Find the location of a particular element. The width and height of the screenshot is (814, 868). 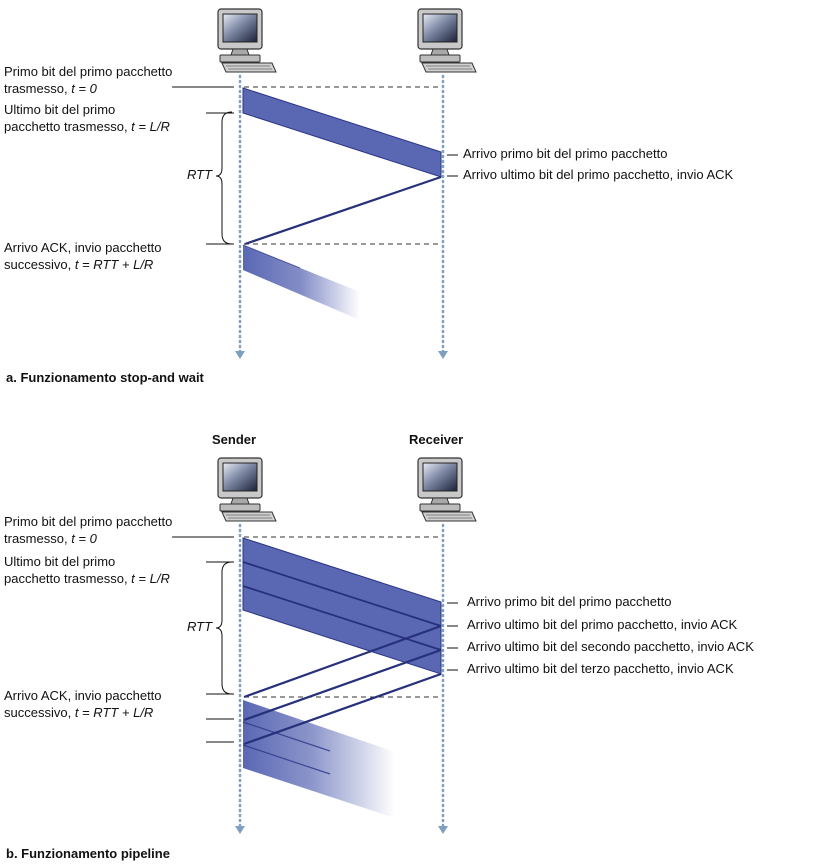

label-last-bit-formula: t = L/R is located at coordinates (150, 126).